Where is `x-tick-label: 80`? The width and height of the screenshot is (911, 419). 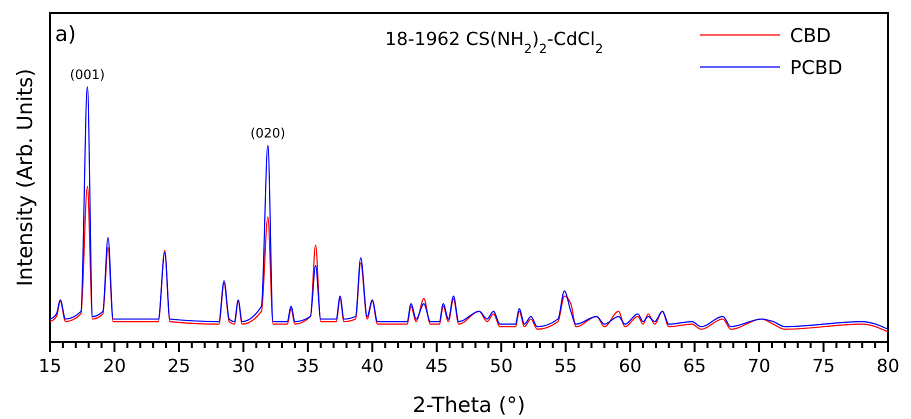
x-tick-label: 80 is located at coordinates (888, 366).